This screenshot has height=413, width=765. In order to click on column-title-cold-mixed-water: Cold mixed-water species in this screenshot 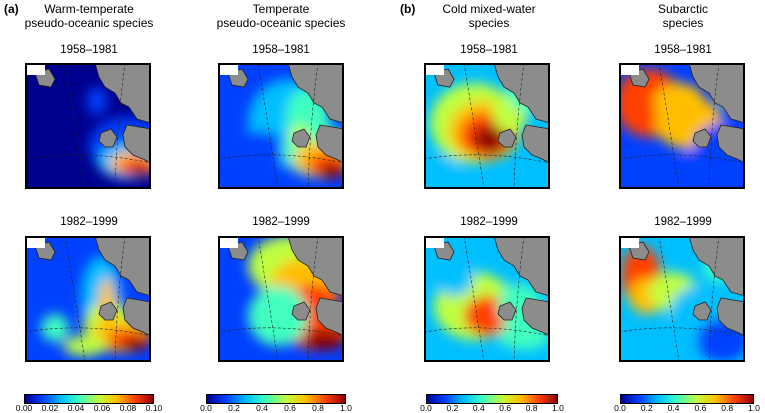, I will do `click(489, 16)`.